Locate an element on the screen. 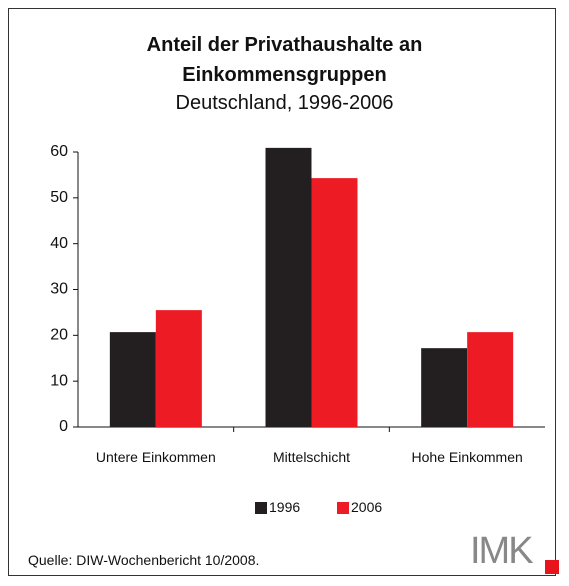  x-tick-label: Mittelschicht is located at coordinates (311, 457).